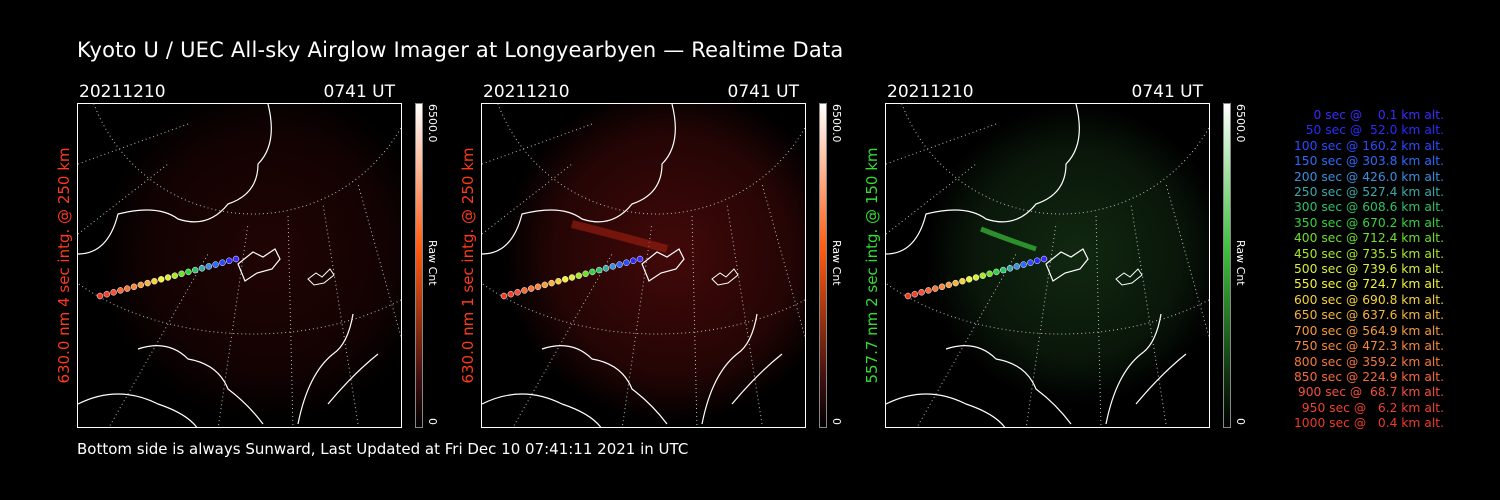 Image resolution: width=1500 pixels, height=500 pixels. What do you see at coordinates (1368, 376) in the screenshot?
I see `legend-entry: 850 sec @ 224.9 km alt.` at bounding box center [1368, 376].